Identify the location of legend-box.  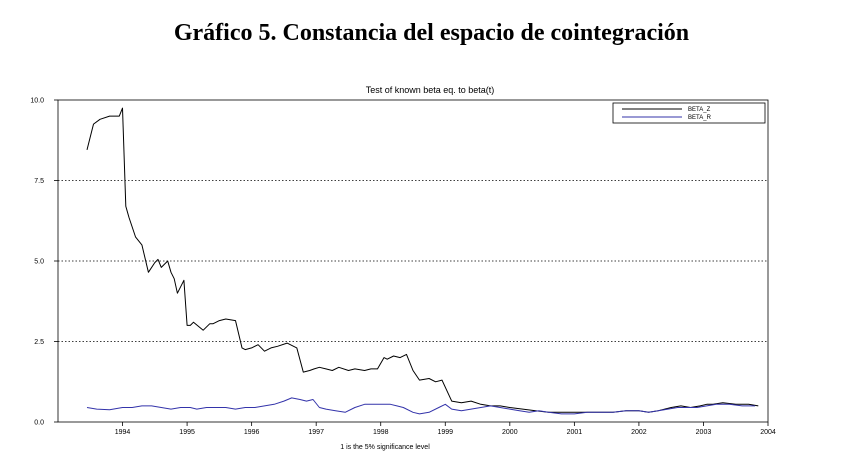
(689, 113).